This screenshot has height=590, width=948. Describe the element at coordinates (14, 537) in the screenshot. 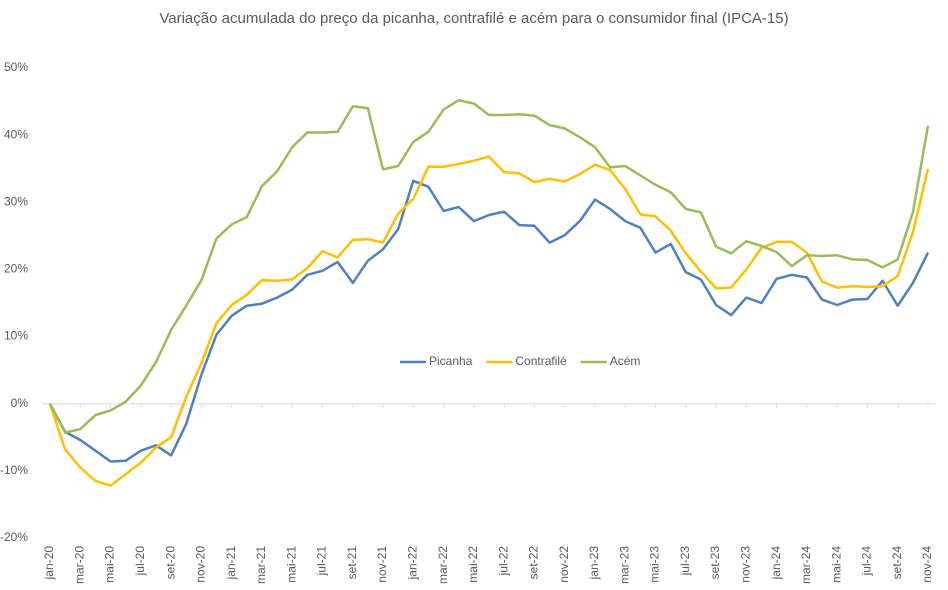

I see `y-tick-label: -20%` at that location.